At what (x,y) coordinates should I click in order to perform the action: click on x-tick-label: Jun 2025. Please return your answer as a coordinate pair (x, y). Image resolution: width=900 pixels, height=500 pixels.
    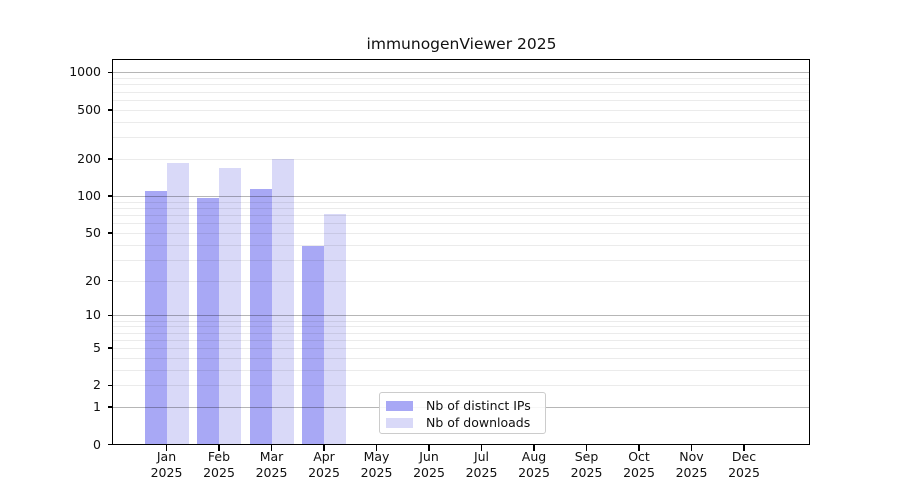
    Looking at the image, I should click on (429, 464).